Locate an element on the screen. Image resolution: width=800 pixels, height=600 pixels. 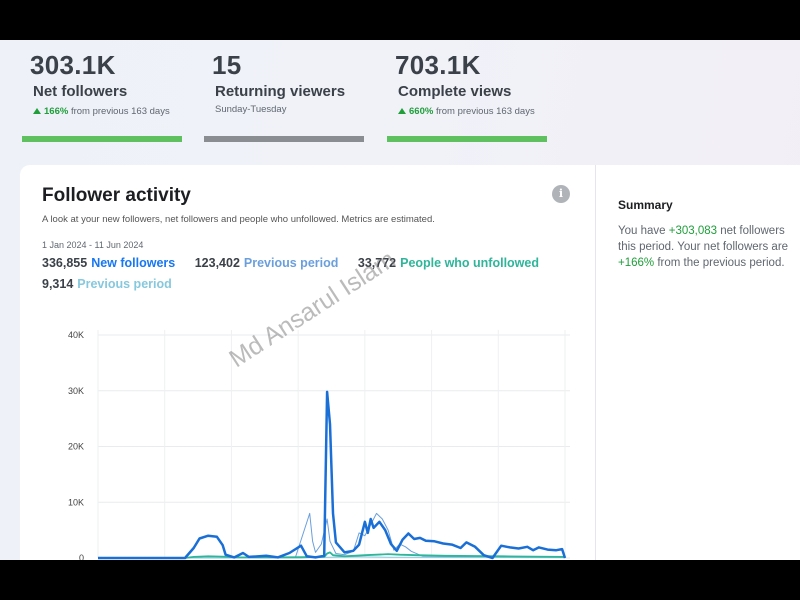
summary-percent-change: +166% is located at coordinates (636, 263).